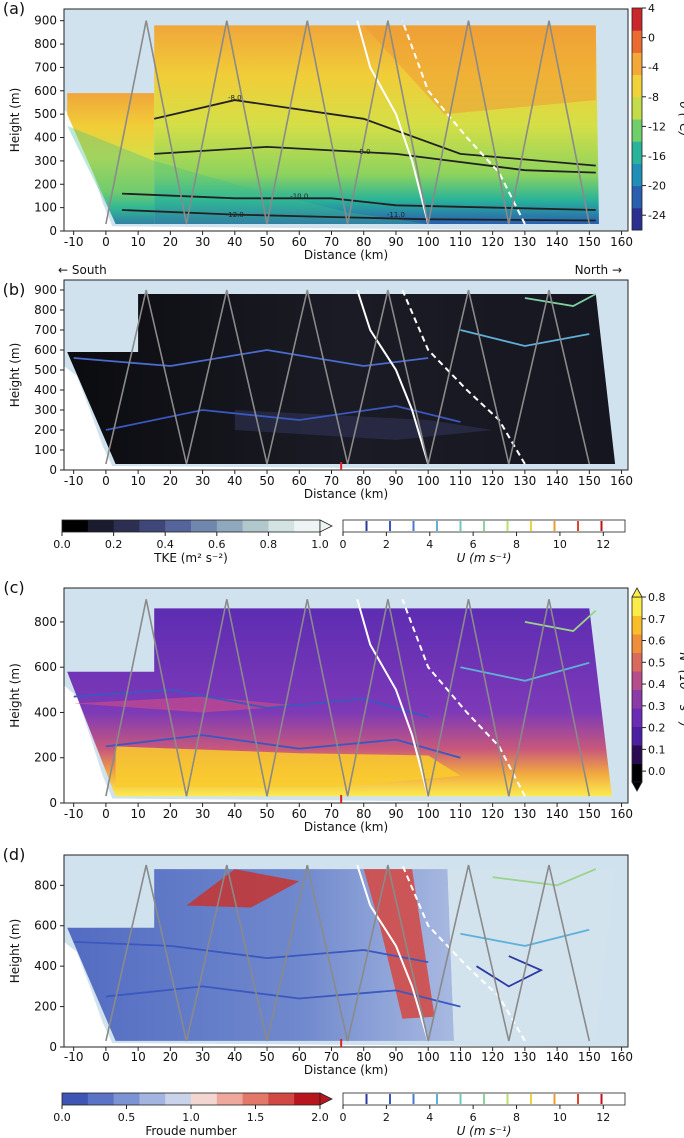 The image size is (684, 1138). Describe the element at coordinates (343, 1117) in the screenshot. I see `colorbar-tick-label: 0` at that location.